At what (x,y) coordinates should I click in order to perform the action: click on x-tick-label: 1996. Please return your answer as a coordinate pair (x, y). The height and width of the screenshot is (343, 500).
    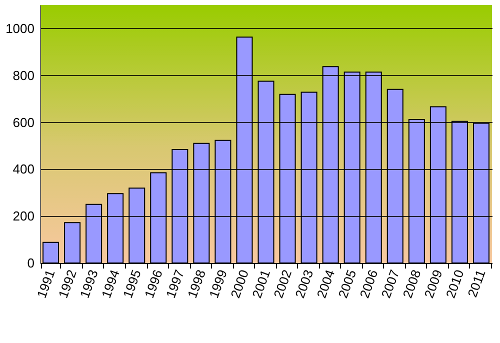
    Looking at the image, I should click on (153, 284).